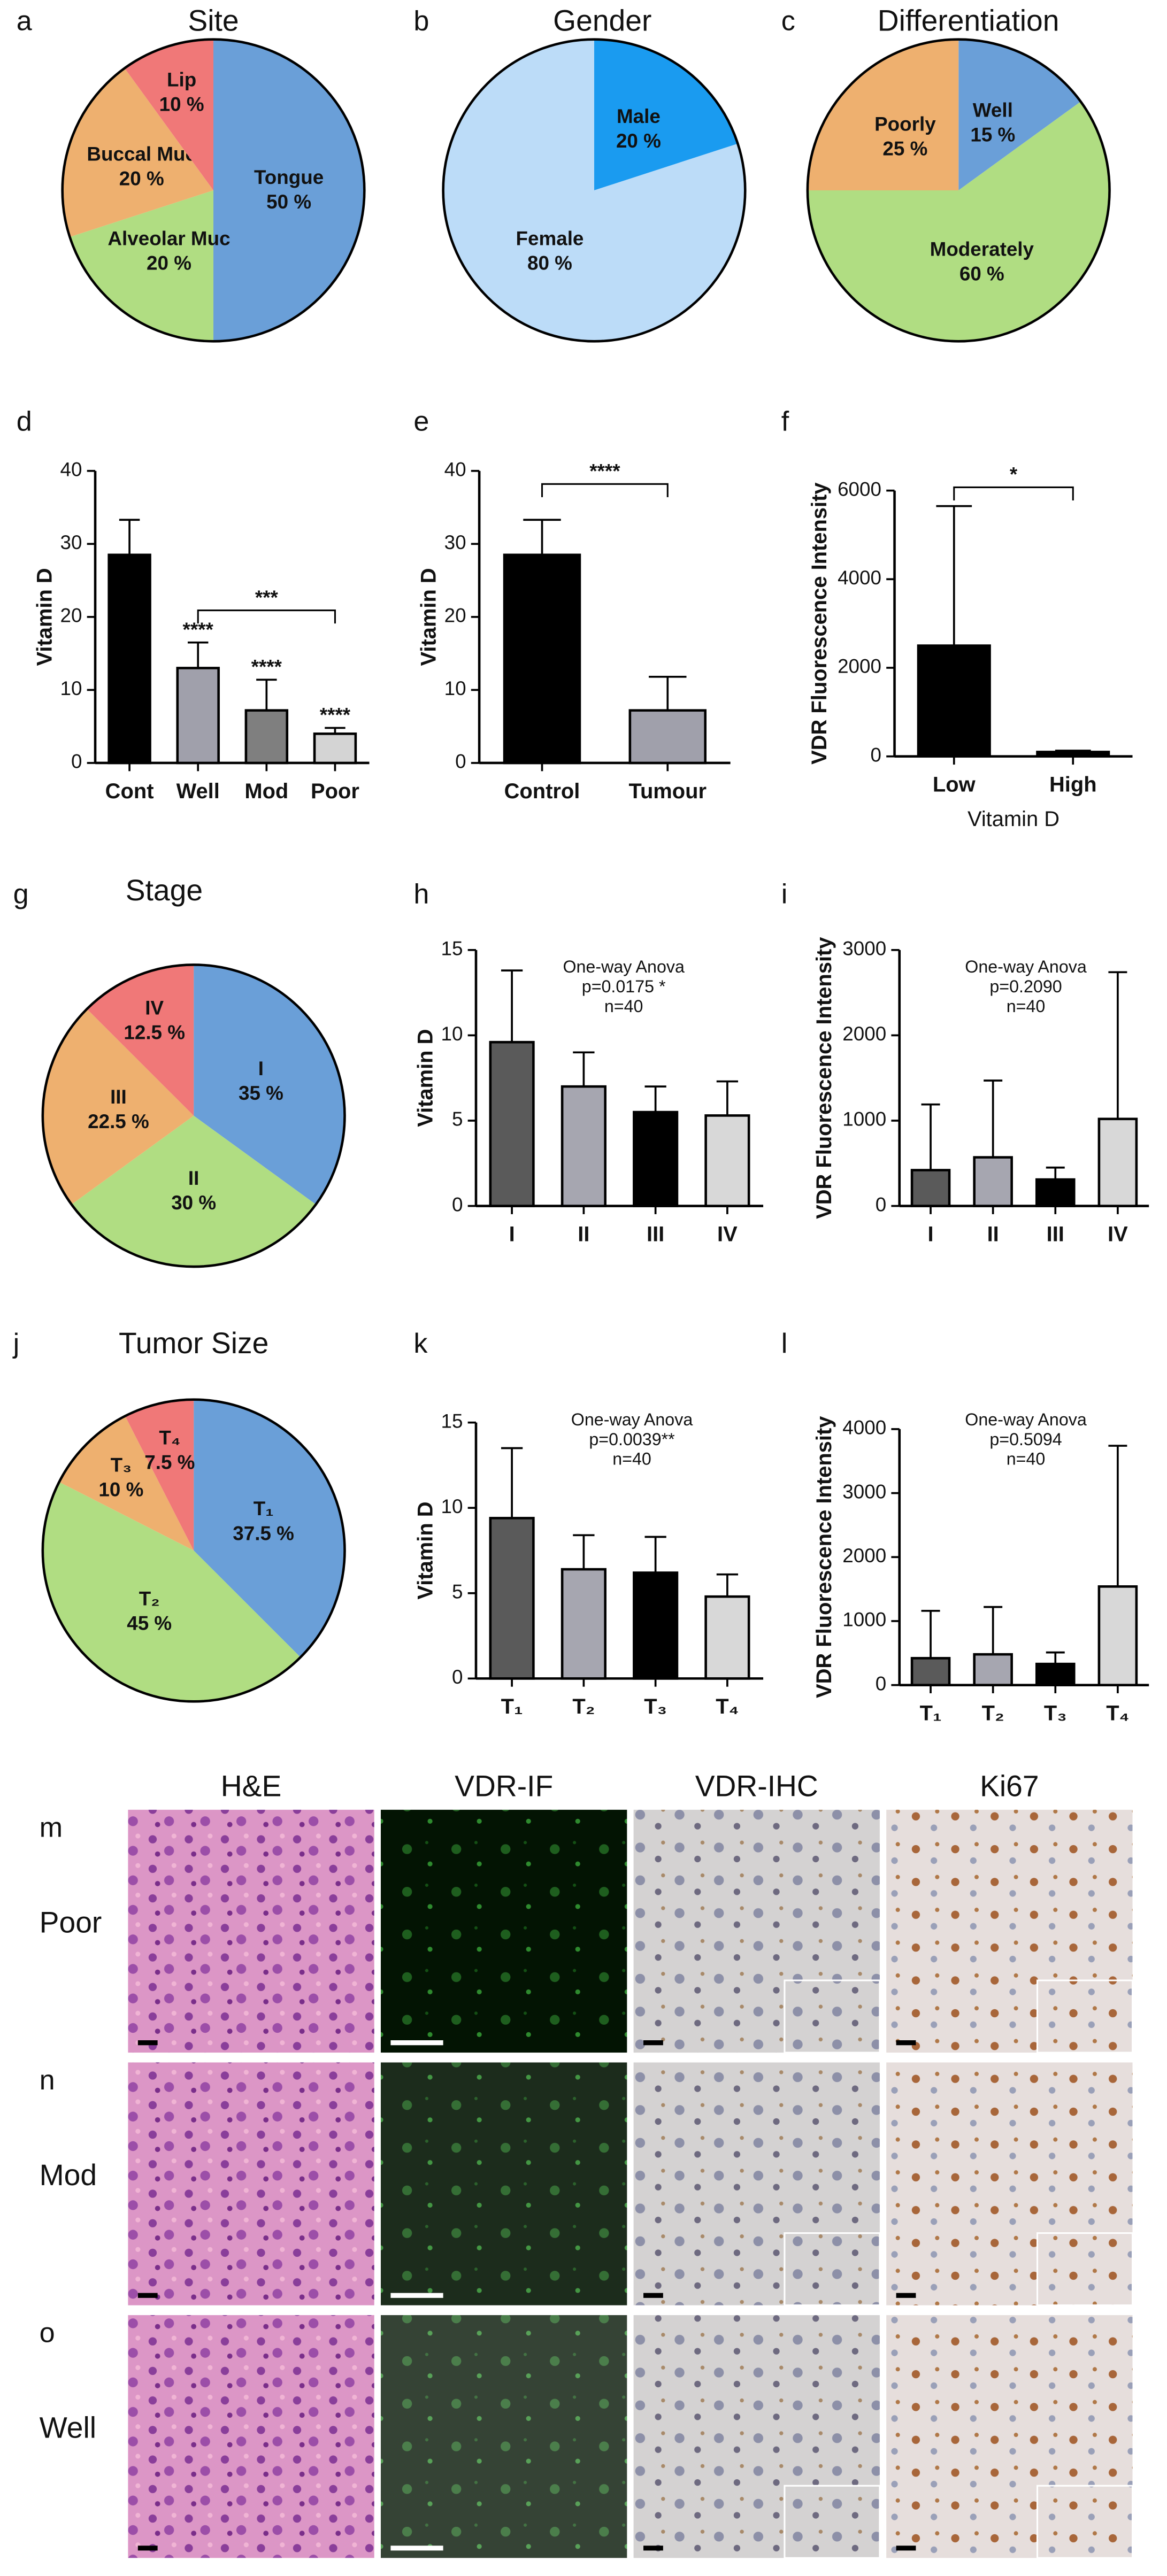 The height and width of the screenshot is (2576, 1167). What do you see at coordinates (261, 1068) in the screenshot?
I see `slice-label: I` at bounding box center [261, 1068].